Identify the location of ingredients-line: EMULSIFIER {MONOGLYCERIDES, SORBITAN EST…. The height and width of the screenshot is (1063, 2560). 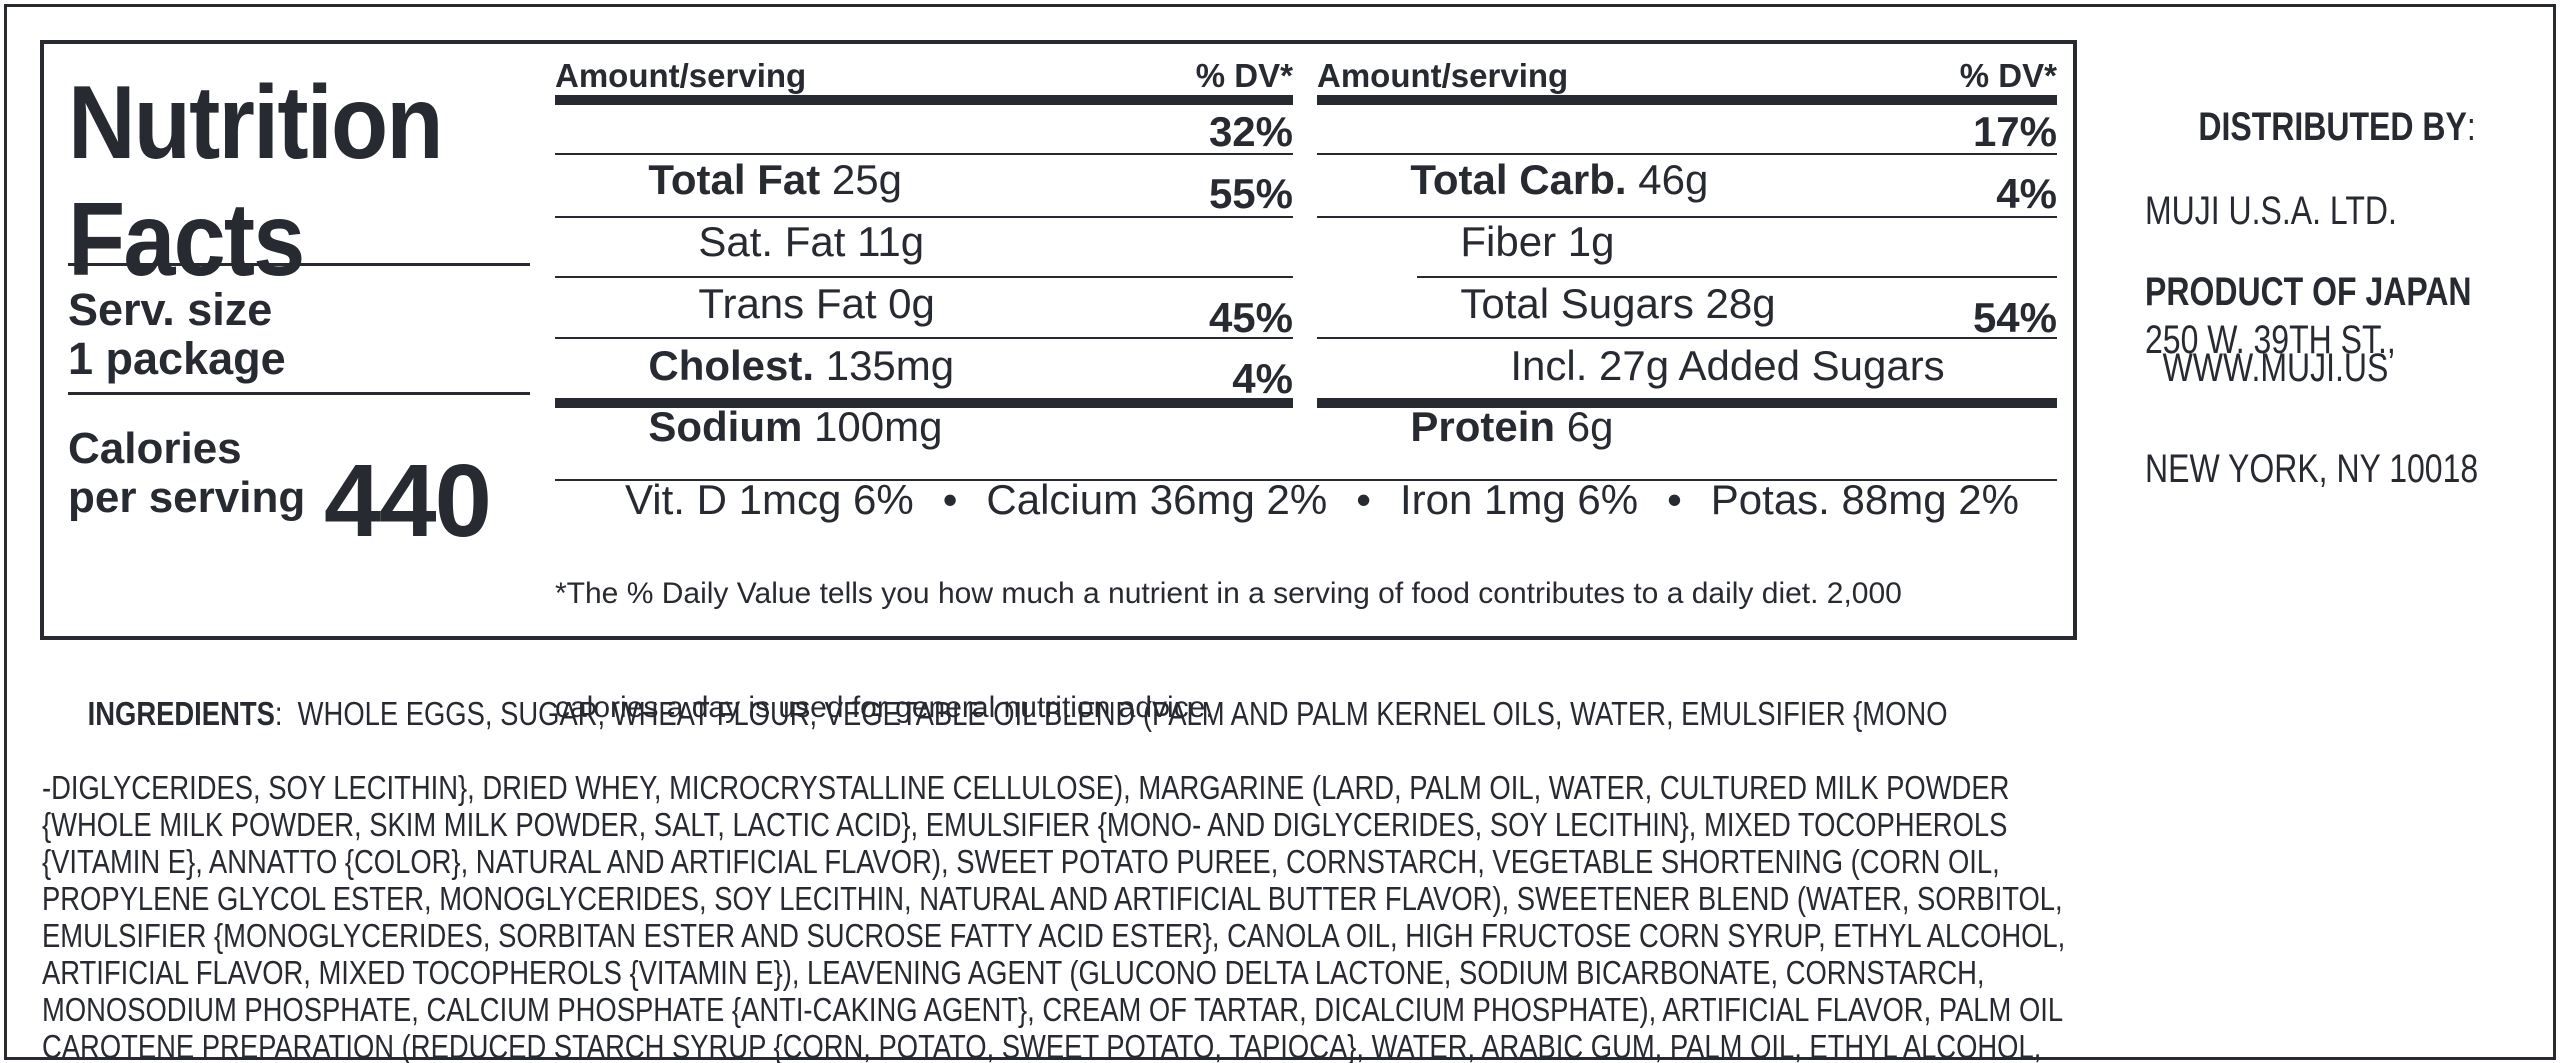
(1054, 935).